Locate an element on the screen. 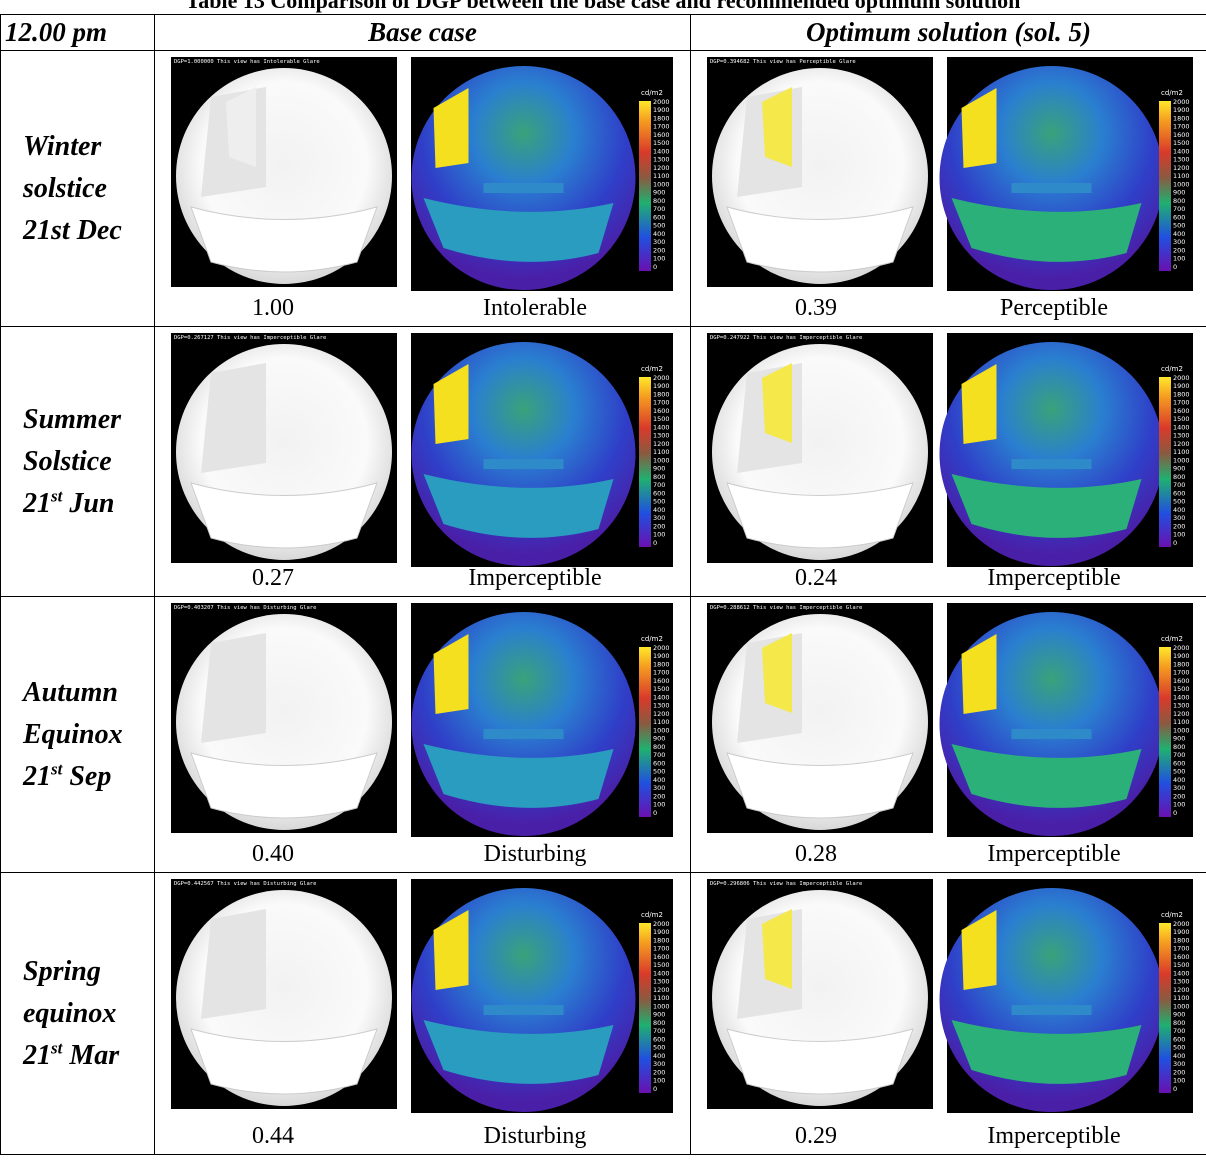 Image resolution: width=1206 pixels, height=1160 pixels. label-line: Winter is located at coordinates (62, 146).